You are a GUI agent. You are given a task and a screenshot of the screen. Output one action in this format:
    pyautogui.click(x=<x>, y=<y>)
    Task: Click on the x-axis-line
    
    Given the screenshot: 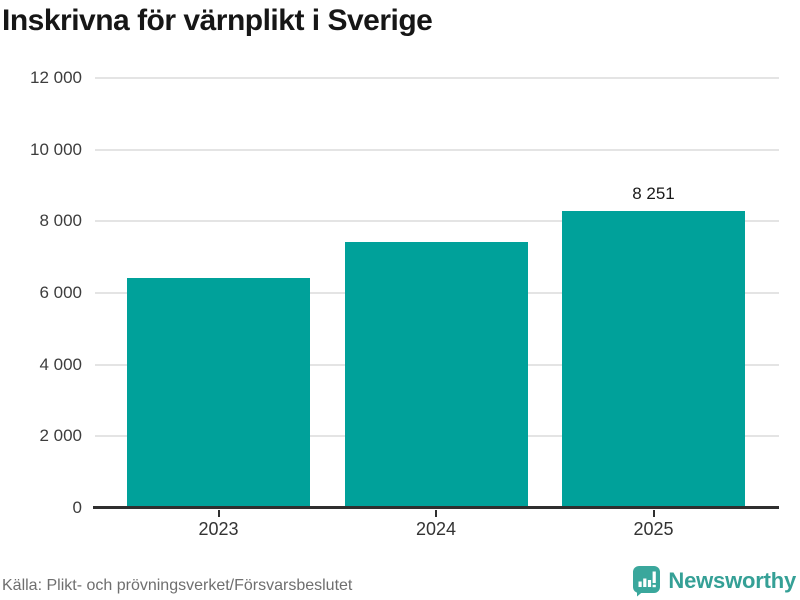 What is the action you would take?
    pyautogui.click(x=436, y=507)
    